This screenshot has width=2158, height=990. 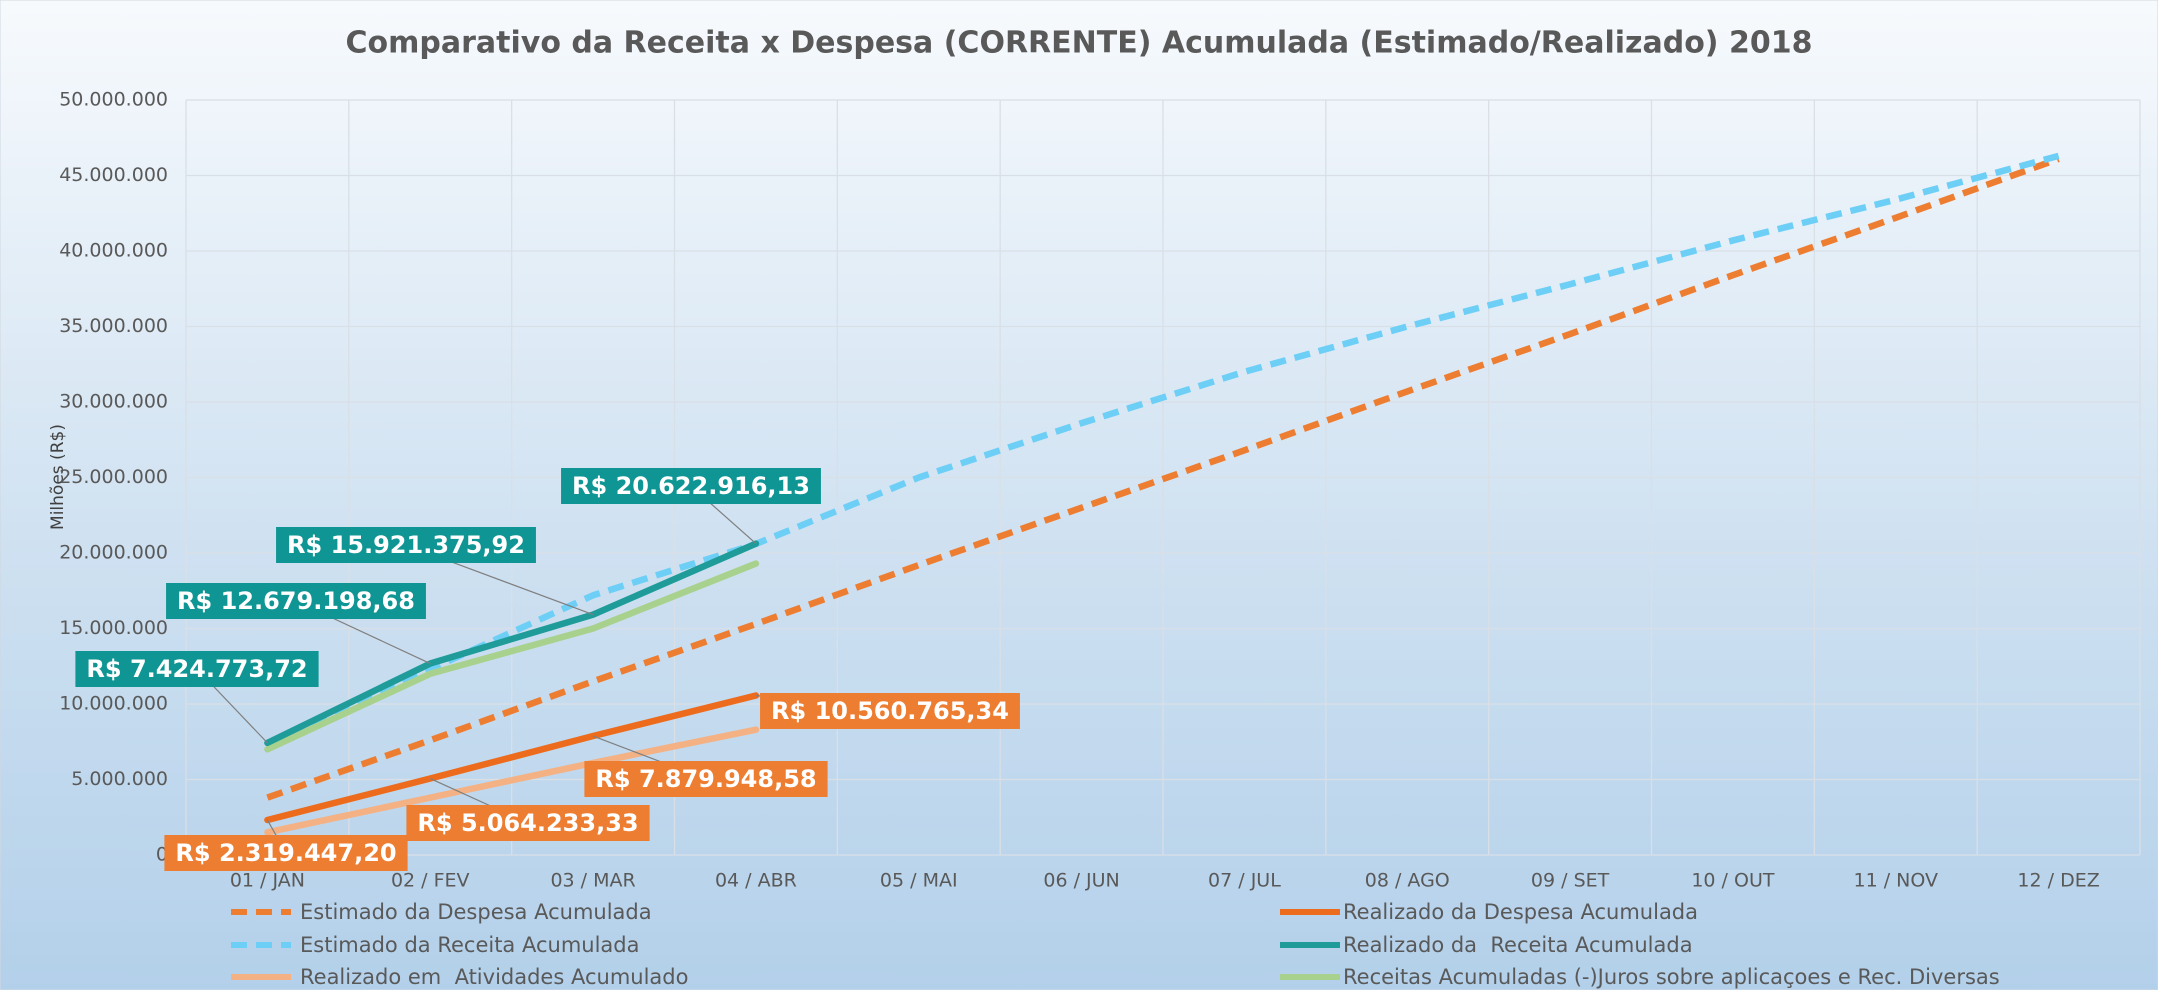 I want to click on x-tick-label: 03 / MAR, so click(x=592, y=881).